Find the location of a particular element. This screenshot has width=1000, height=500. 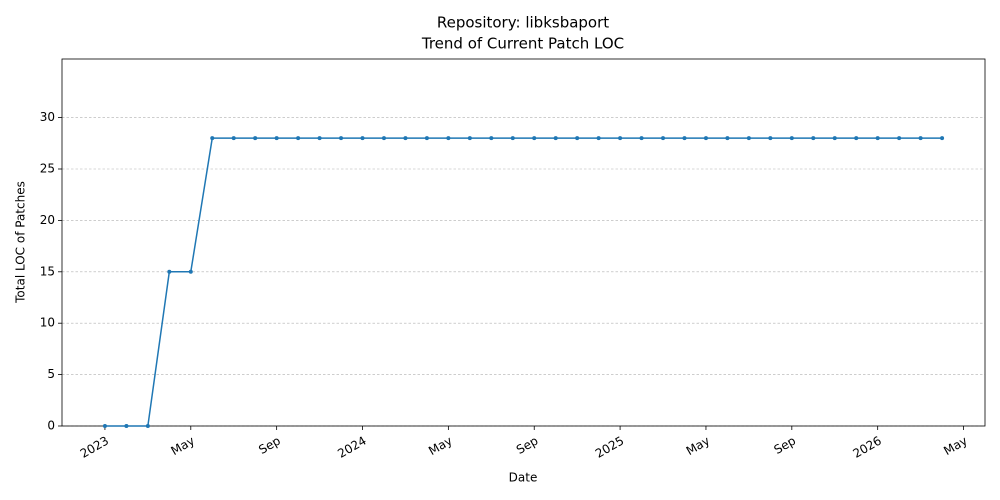

chart-title: Repository: libksbaport is located at coordinates (523, 23).